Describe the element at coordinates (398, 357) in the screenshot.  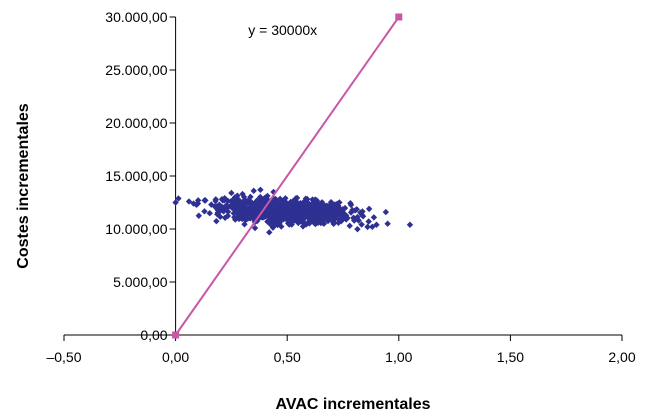
I see `x-tick-label: 1,00` at that location.